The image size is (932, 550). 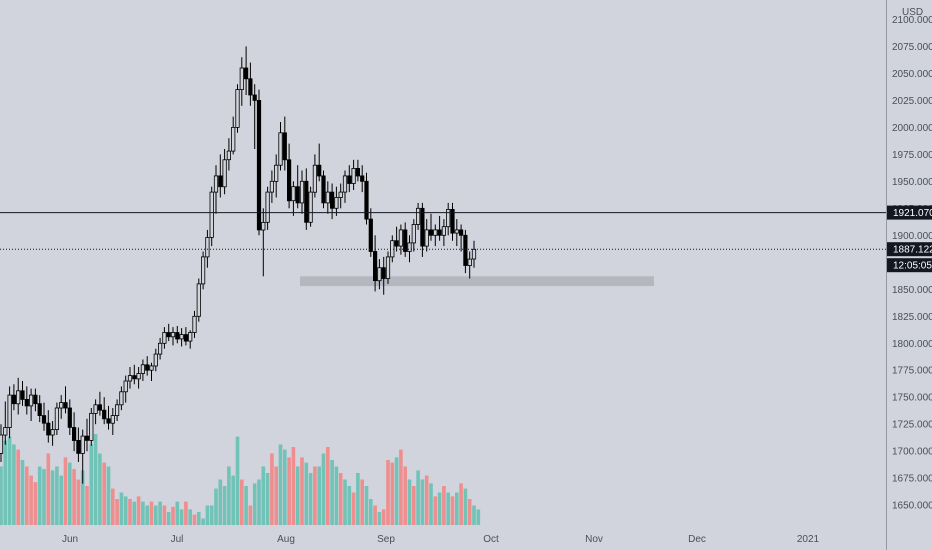 What do you see at coordinates (912, 344) in the screenshot?
I see `y-tick-label: 1800.000` at bounding box center [912, 344].